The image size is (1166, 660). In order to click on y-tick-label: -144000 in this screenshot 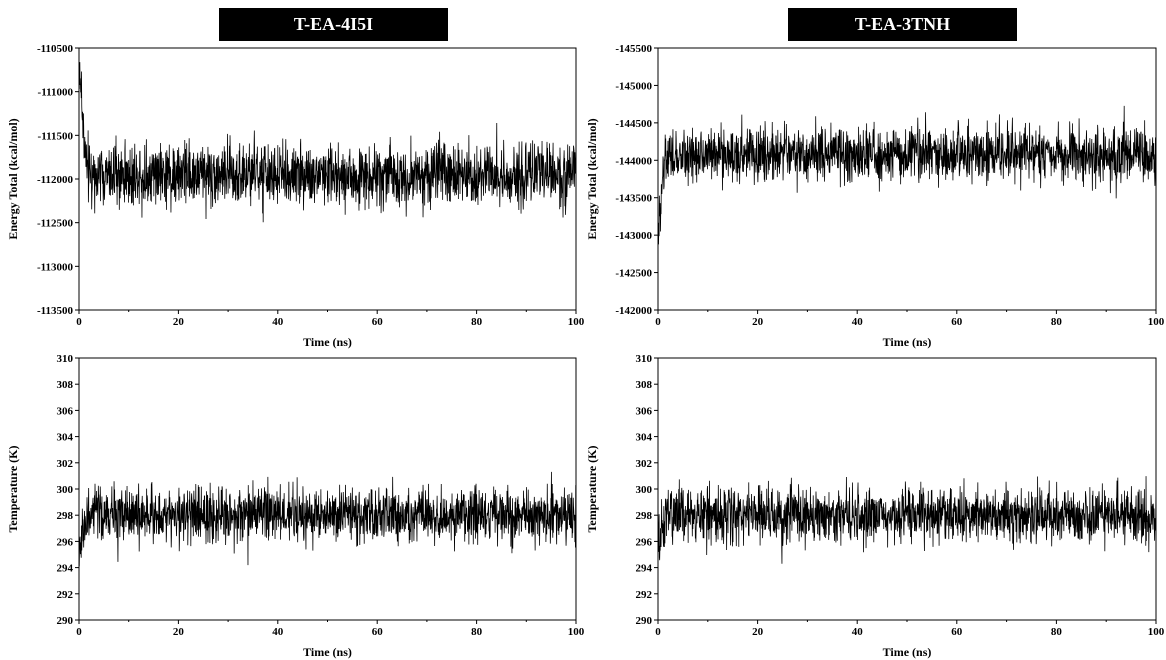, I will do `click(633, 161)`.